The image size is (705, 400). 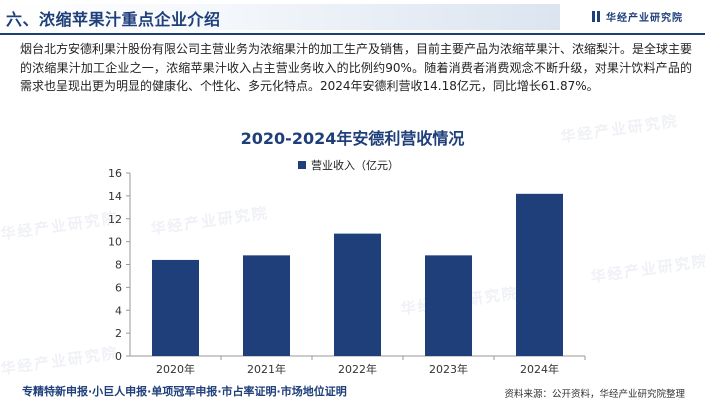 What do you see at coordinates (352, 34) in the screenshot?
I see `header-divider` at bounding box center [352, 34].